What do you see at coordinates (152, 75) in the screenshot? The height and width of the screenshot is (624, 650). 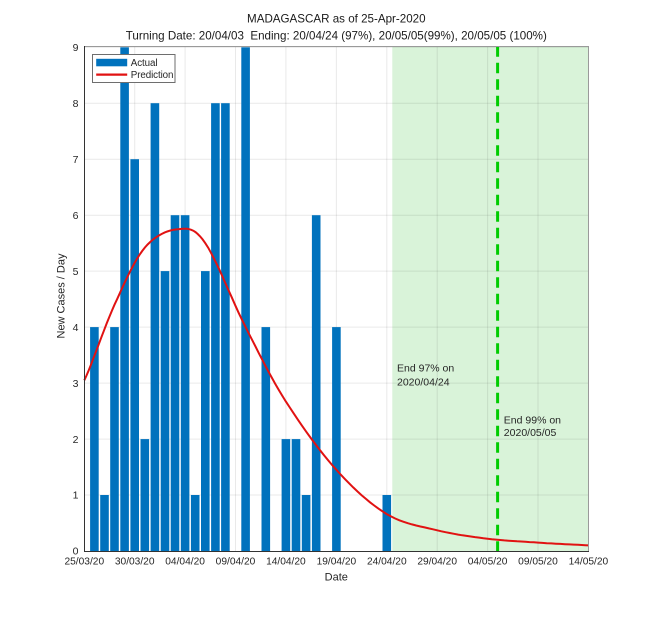 I see `svg-text: Prediction` at bounding box center [152, 75].